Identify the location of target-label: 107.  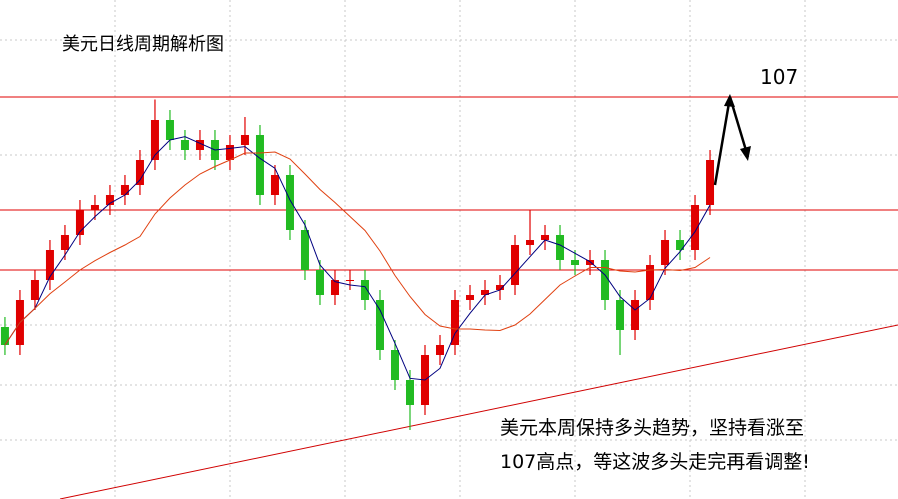
(779, 77).